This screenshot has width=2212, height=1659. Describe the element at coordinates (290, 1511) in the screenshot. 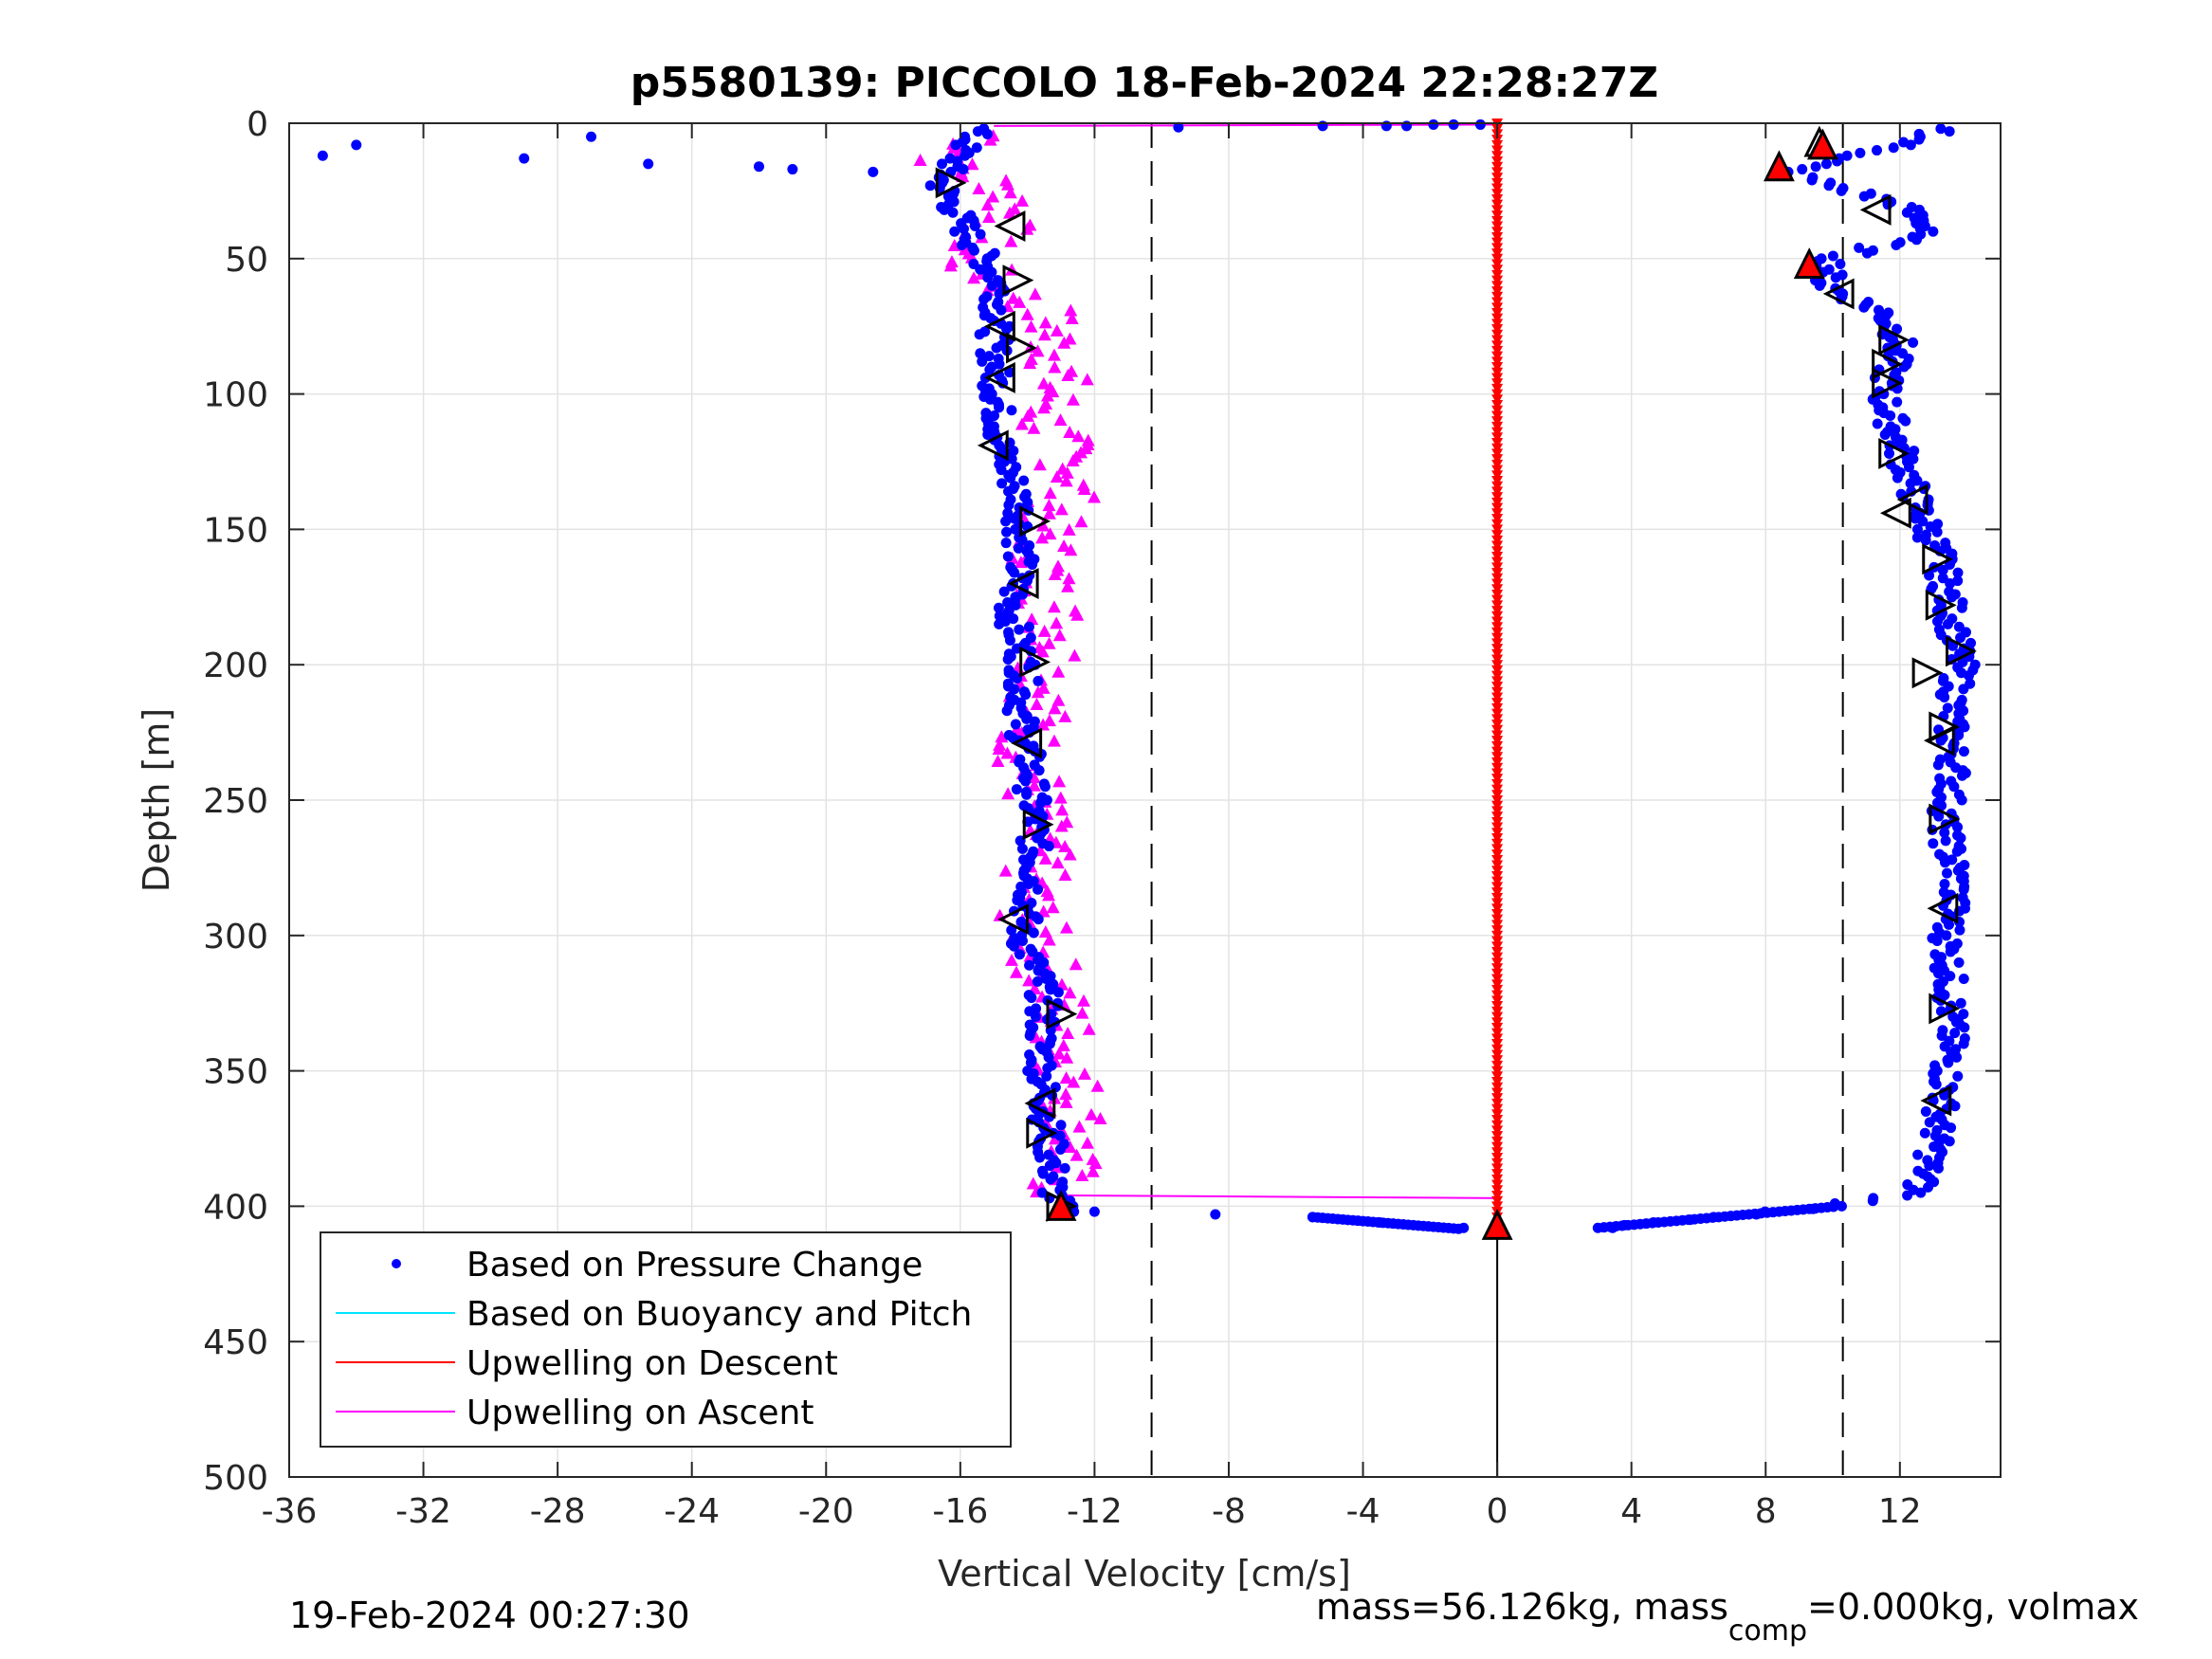

I see `x-tick-label: -36` at that location.